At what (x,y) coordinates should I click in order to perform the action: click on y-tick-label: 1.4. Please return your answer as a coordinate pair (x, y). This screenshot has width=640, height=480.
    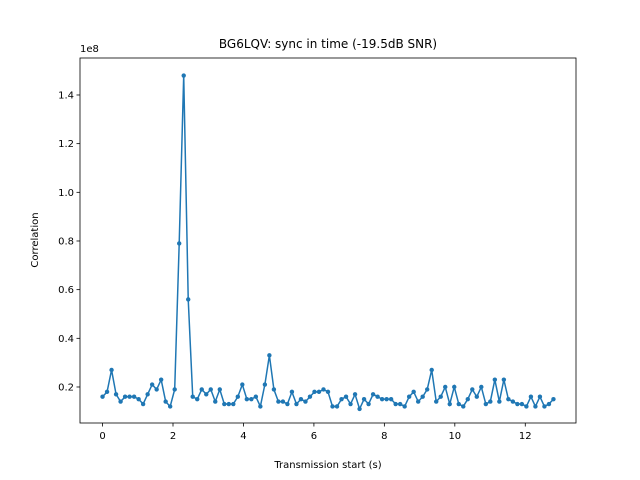
    Looking at the image, I should click on (66, 95).